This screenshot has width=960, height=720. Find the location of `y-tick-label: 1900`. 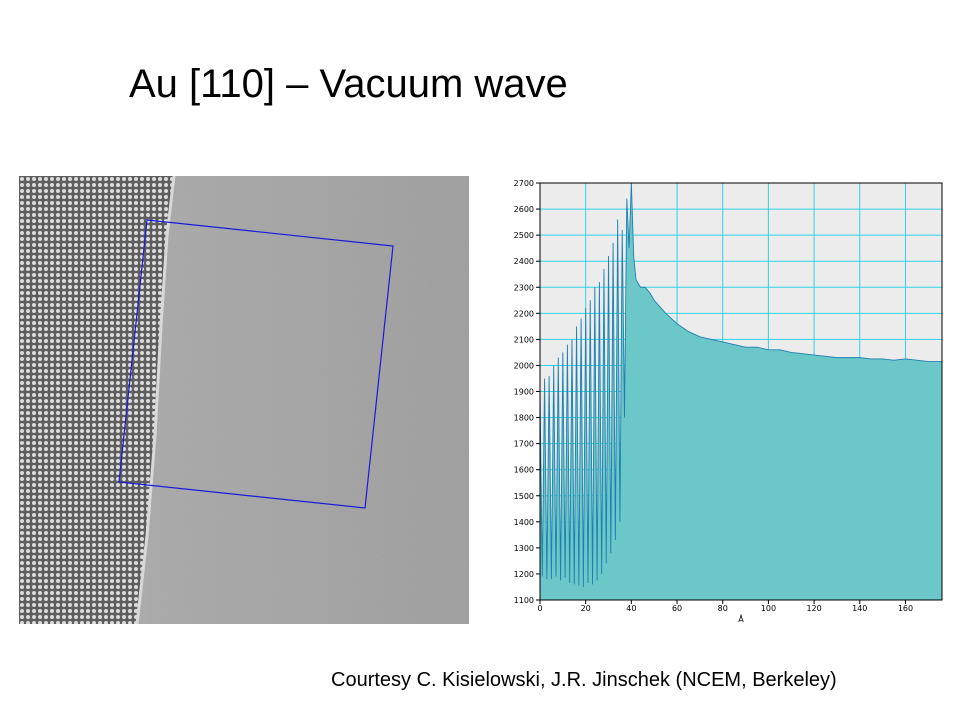

y-tick-label: 1900 is located at coordinates (524, 392).